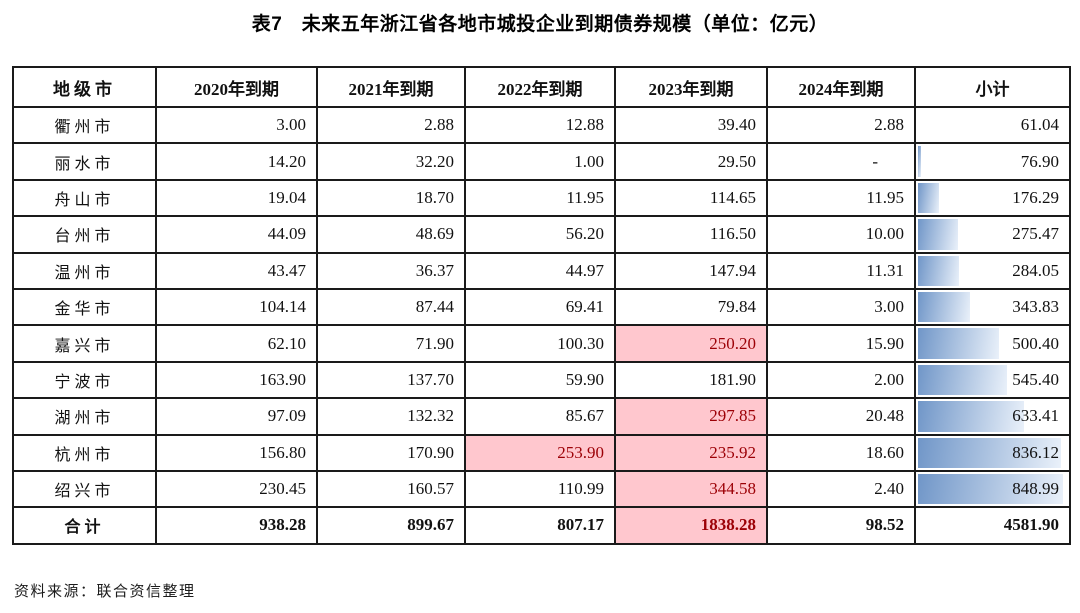 The image size is (1080, 613). Describe the element at coordinates (84, 125) in the screenshot. I see `city-cell: 衢州市` at that location.